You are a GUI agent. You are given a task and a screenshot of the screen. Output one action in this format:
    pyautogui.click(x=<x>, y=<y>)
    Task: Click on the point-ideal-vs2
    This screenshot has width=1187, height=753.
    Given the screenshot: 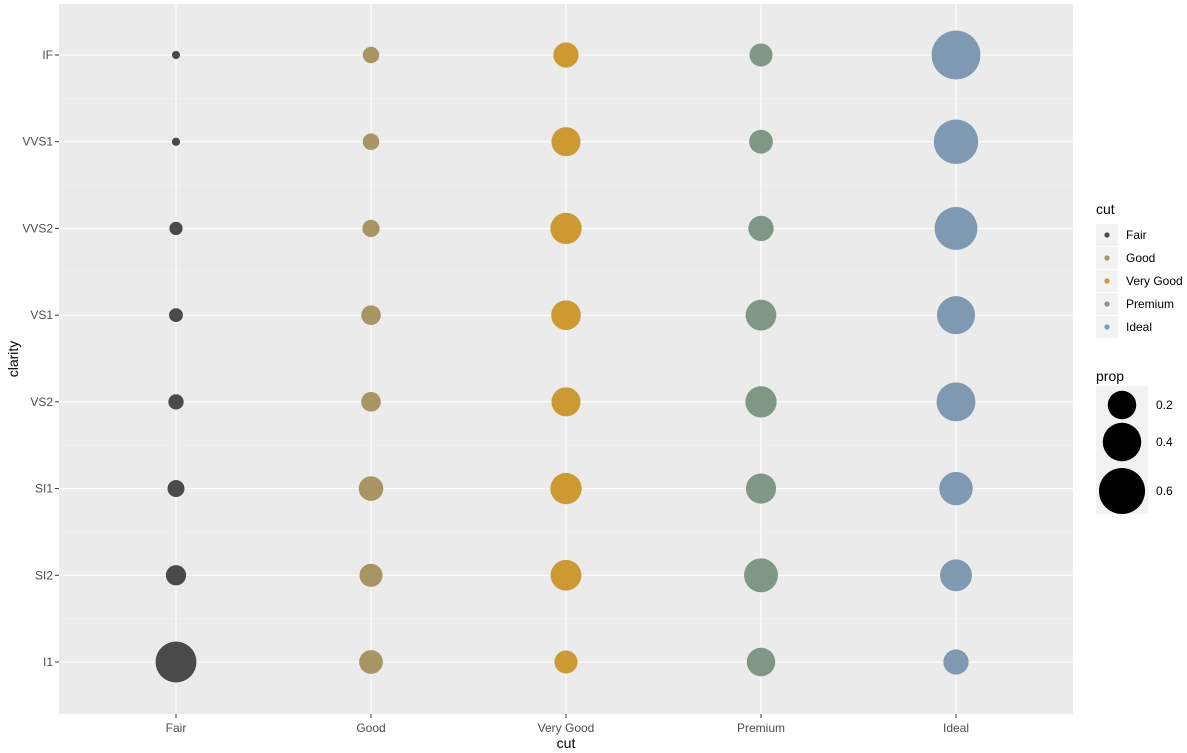 What is the action you would take?
    pyautogui.click(x=956, y=402)
    